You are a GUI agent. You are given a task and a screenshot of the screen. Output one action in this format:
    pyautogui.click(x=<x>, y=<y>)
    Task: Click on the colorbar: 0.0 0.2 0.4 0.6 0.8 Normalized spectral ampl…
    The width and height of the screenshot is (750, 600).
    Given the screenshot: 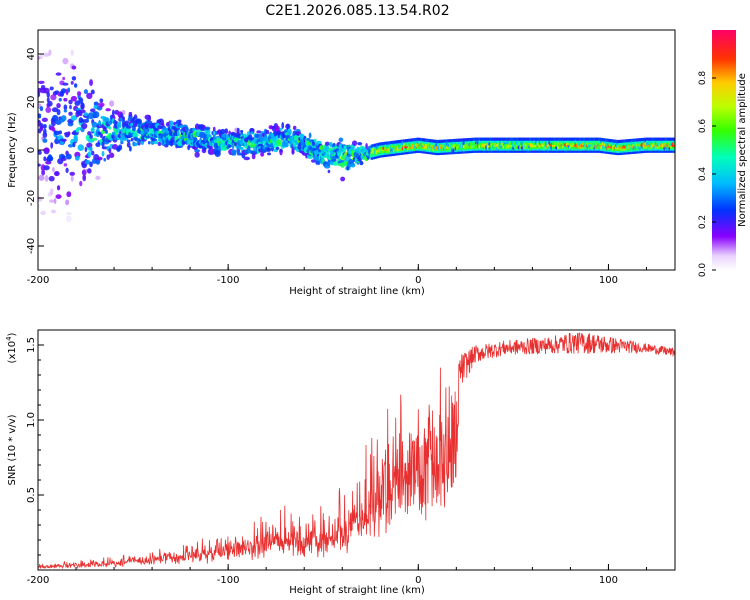 What is the action you would take?
    pyautogui.click(x=723, y=153)
    